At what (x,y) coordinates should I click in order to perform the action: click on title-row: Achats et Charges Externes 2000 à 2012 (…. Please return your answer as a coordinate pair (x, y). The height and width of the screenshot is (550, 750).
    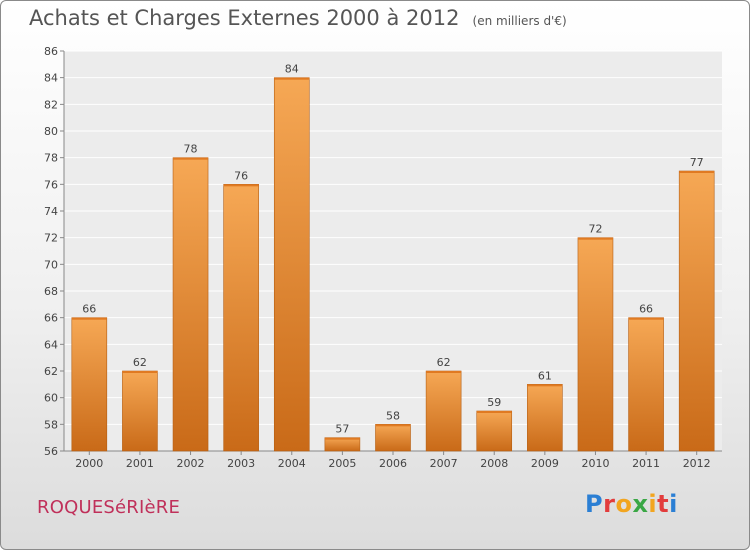
    Looking at the image, I should click on (298, 18).